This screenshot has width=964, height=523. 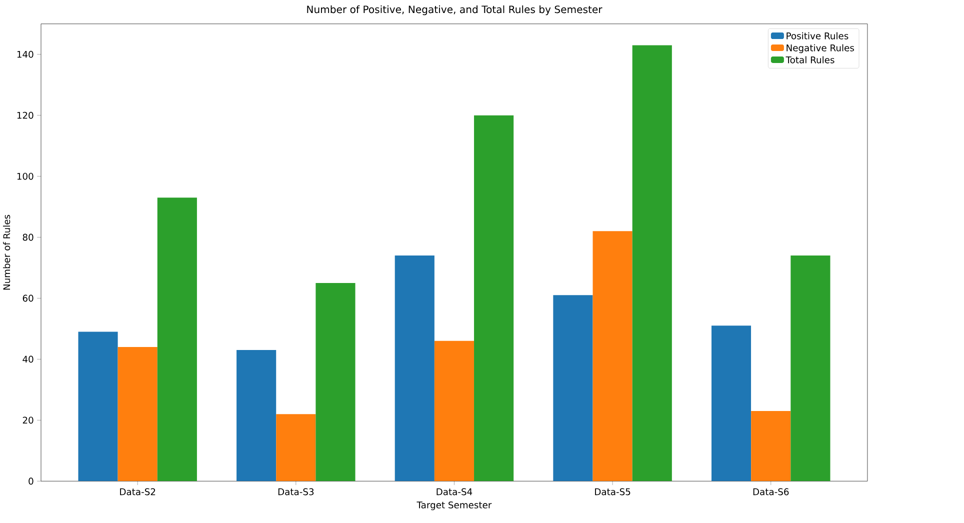 I want to click on legend-label: Negative Rules, so click(x=820, y=48).